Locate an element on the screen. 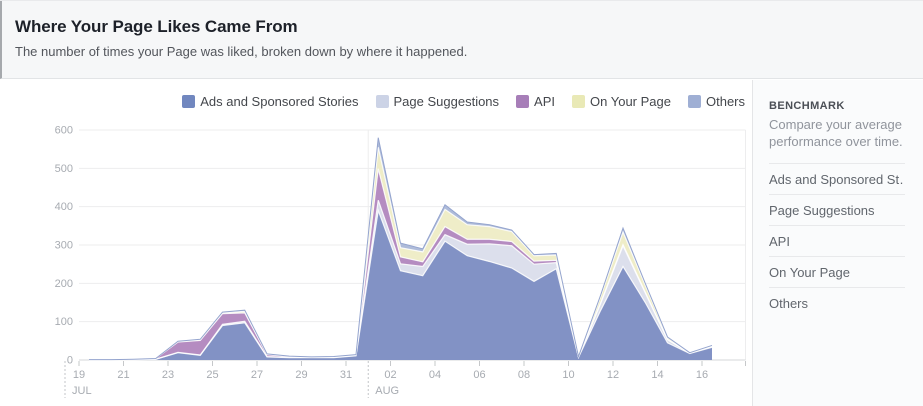  page-title: Where Your Page Likes Came From is located at coordinates (156, 26).